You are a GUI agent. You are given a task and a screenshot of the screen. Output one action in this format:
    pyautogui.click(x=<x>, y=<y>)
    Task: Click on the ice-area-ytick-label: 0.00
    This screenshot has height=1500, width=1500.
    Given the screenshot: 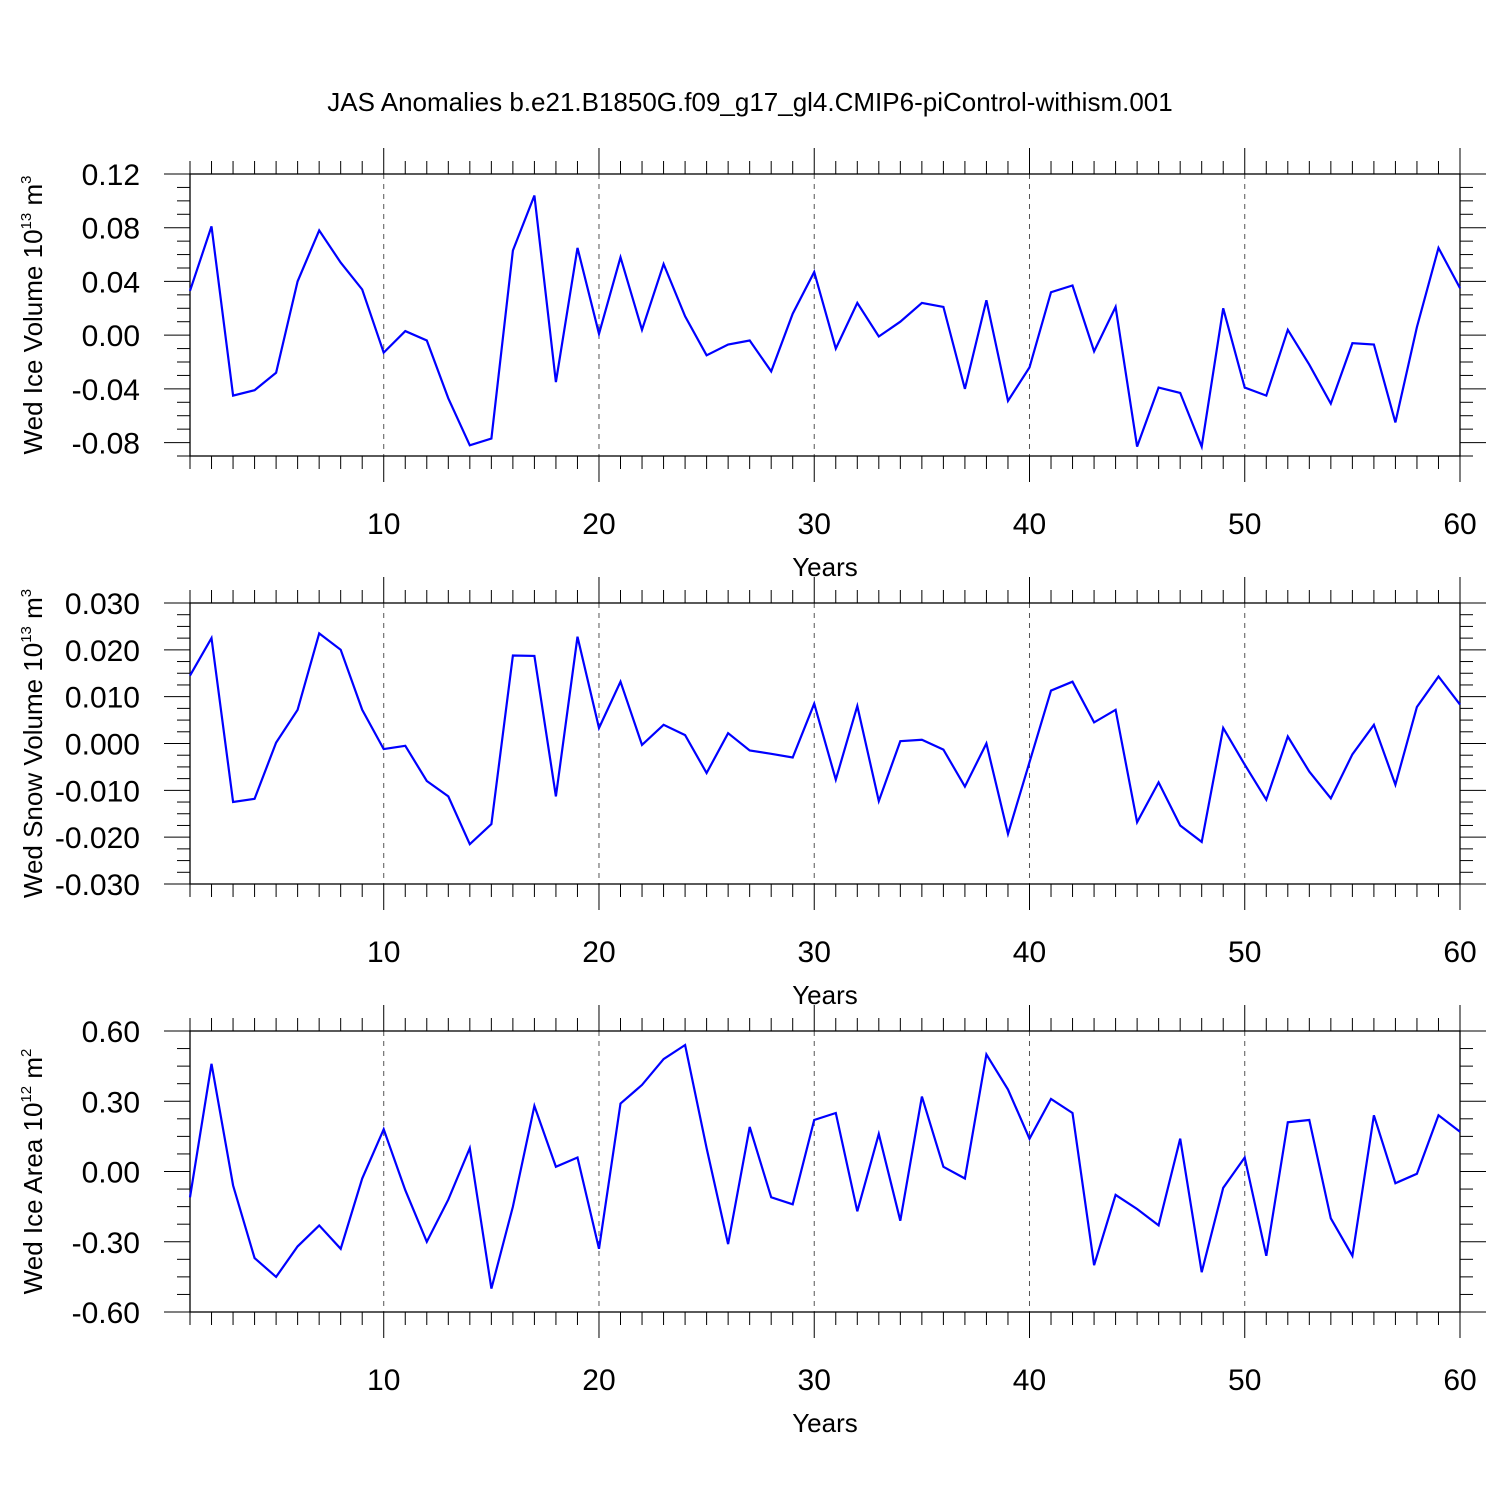 What is the action you would take?
    pyautogui.click(x=111, y=1173)
    